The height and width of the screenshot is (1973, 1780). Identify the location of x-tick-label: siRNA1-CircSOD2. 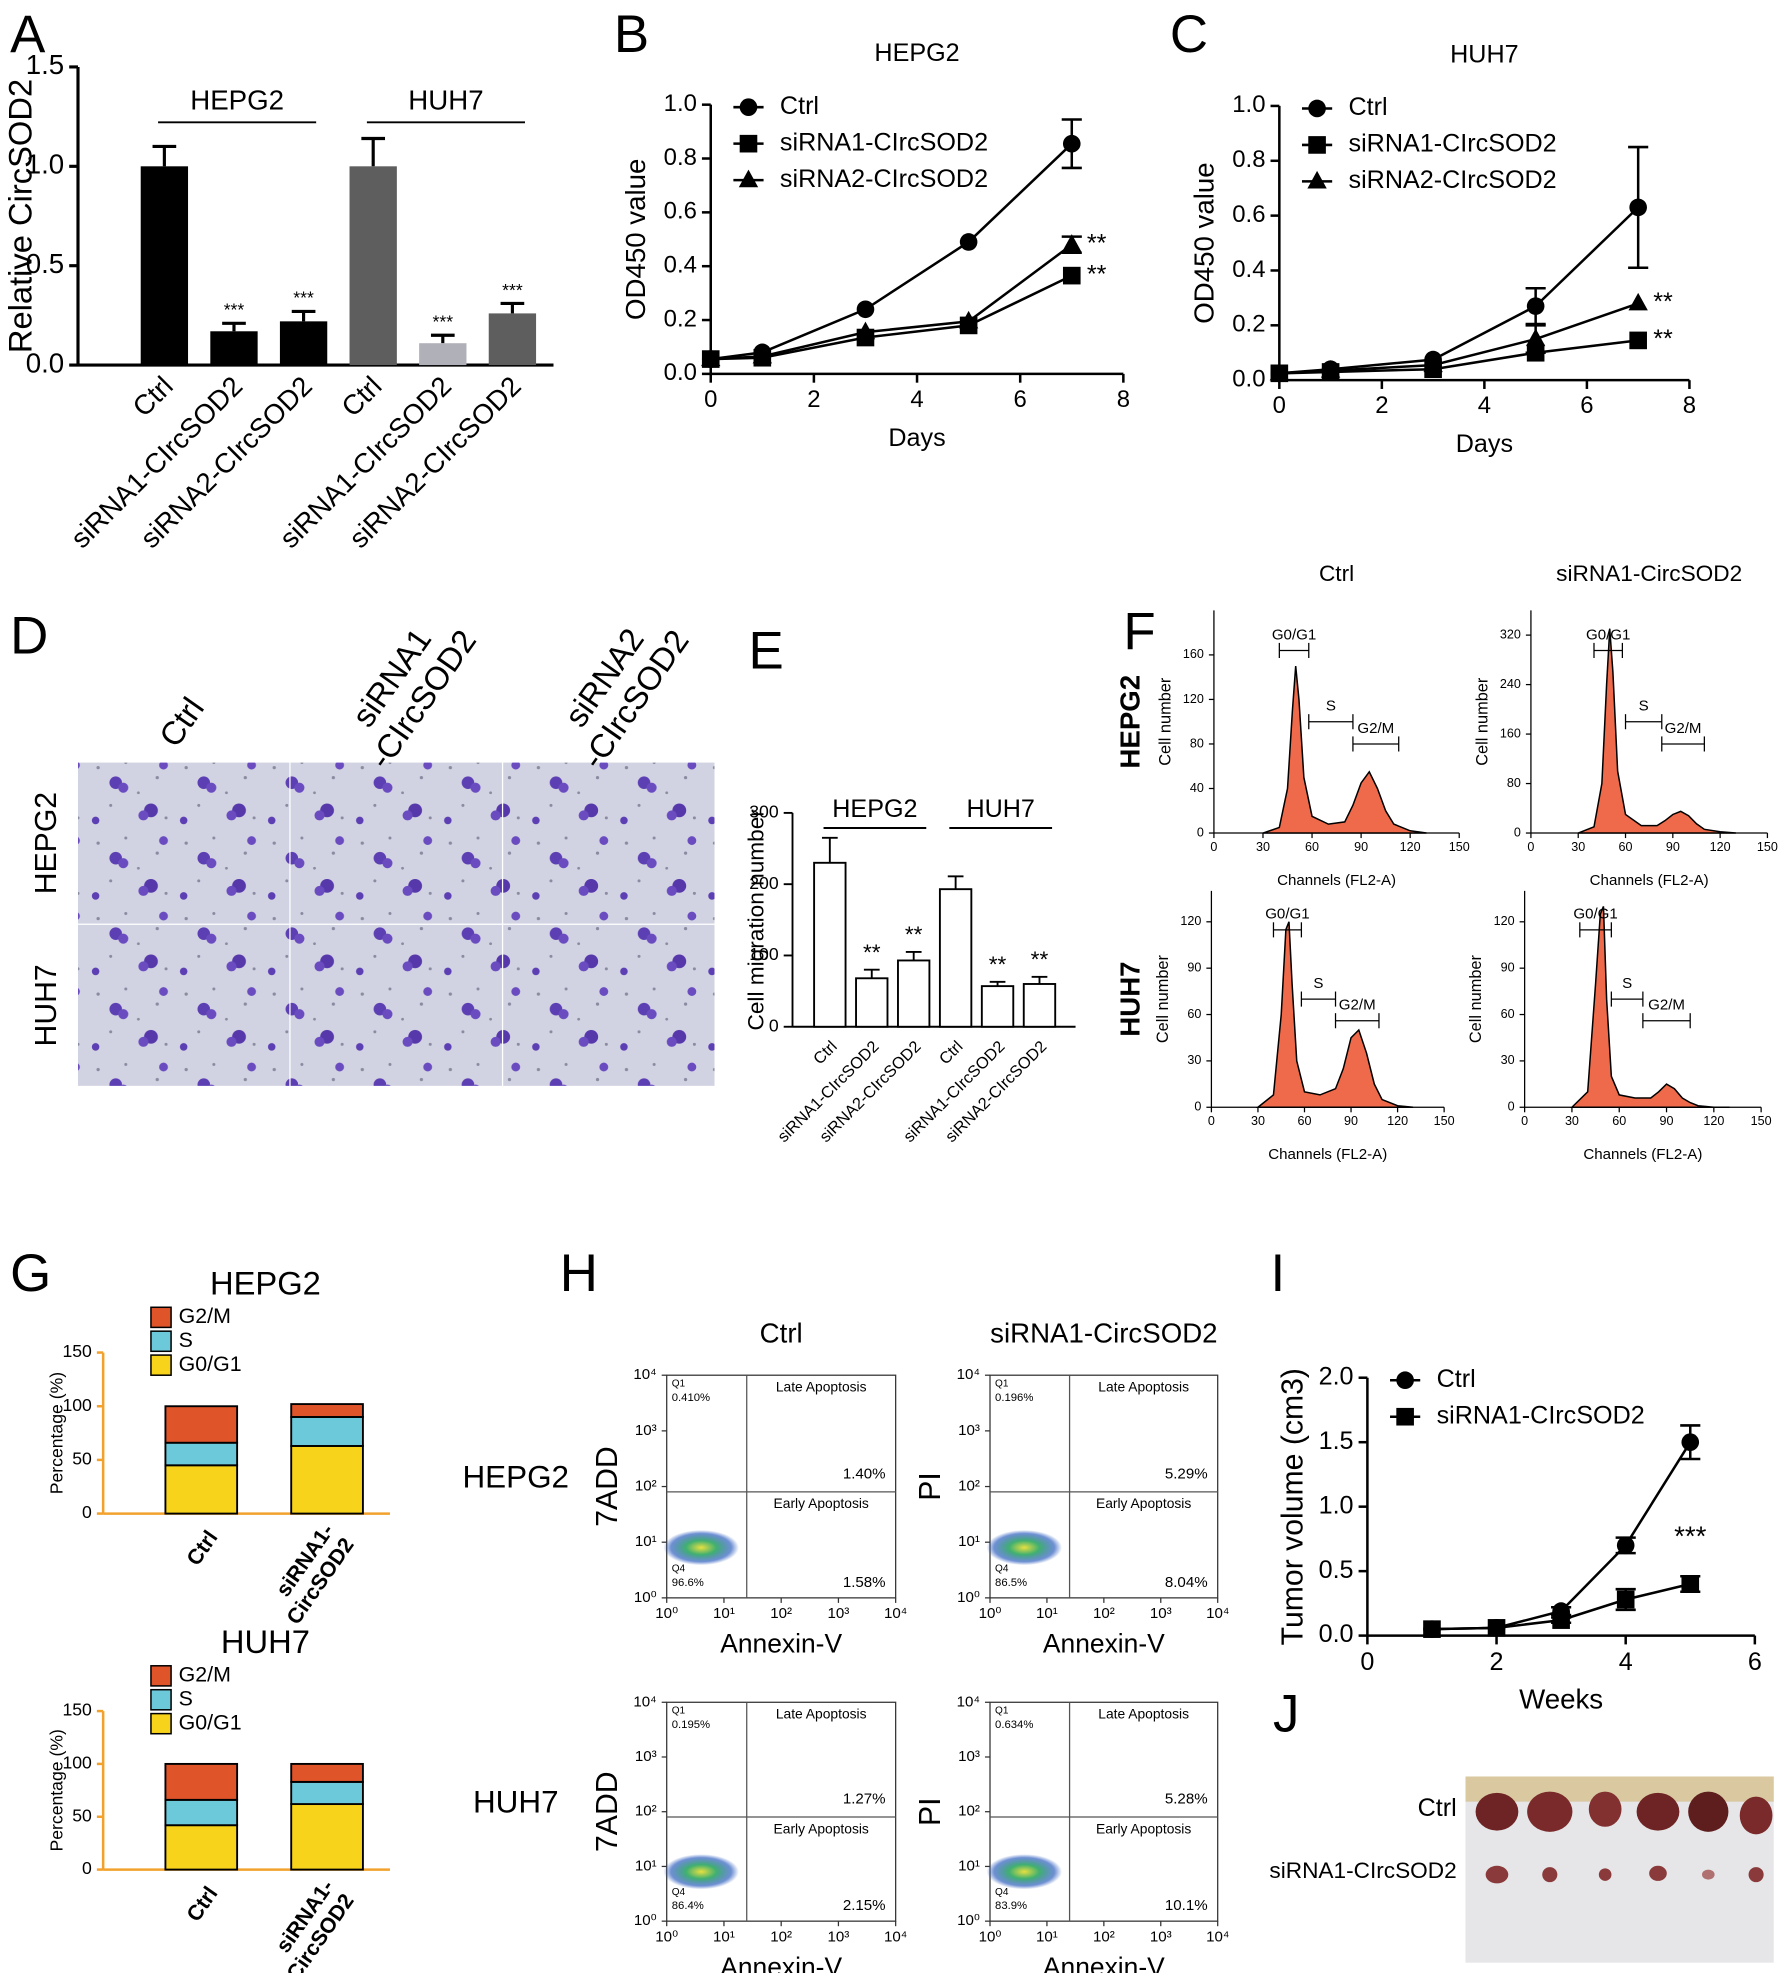
(309, 1924).